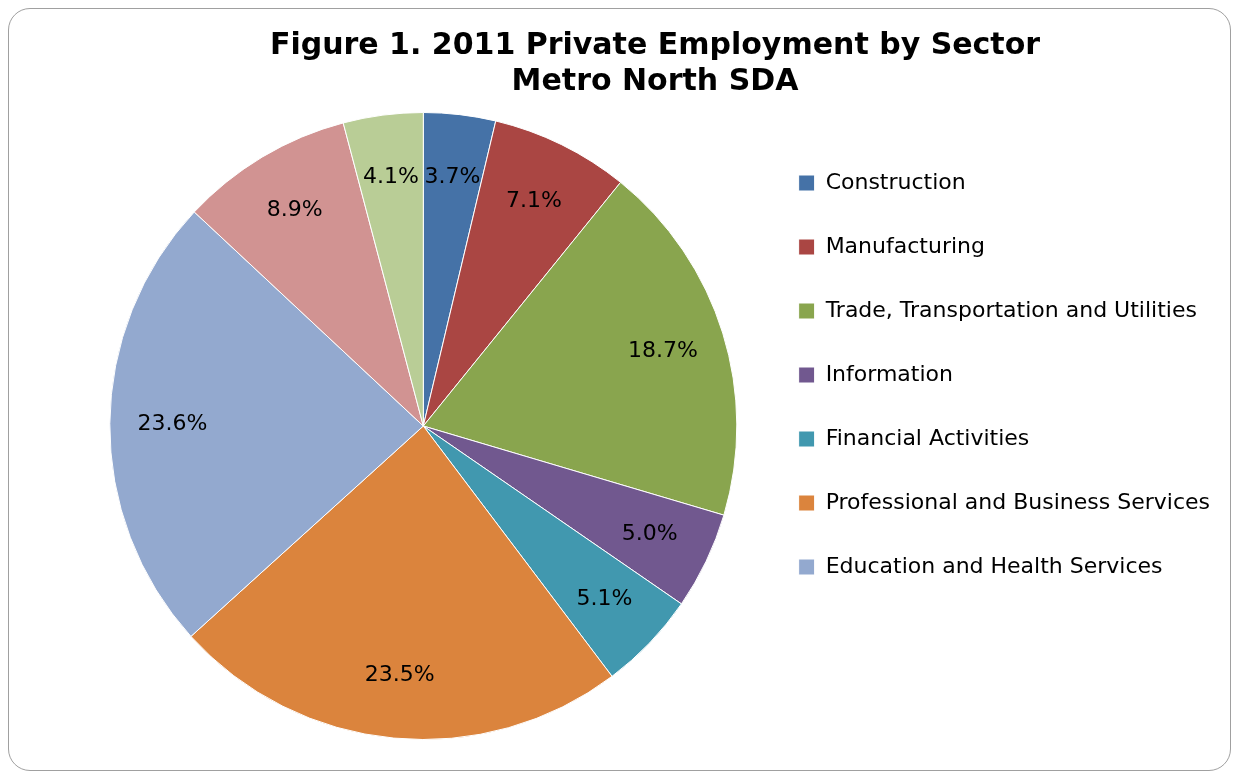  What do you see at coordinates (655, 79) in the screenshot?
I see `chart-subtitle: Metro North SDA` at bounding box center [655, 79].